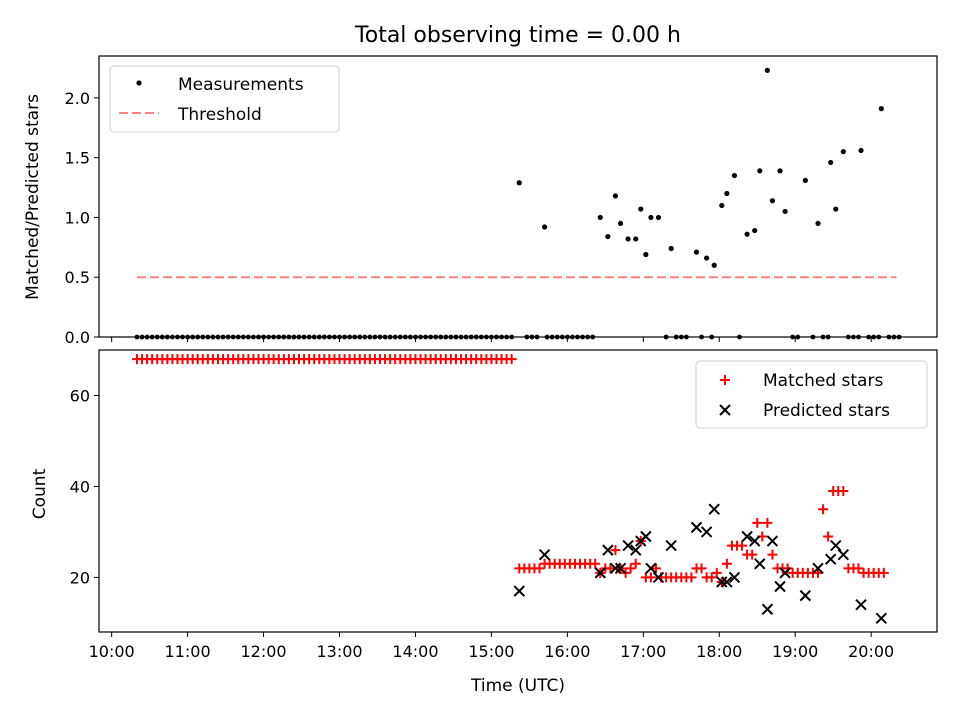 Image resolution: width=960 pixels, height=720 pixels. I want to click on bottom-ytick-label: 60, so click(80, 395).